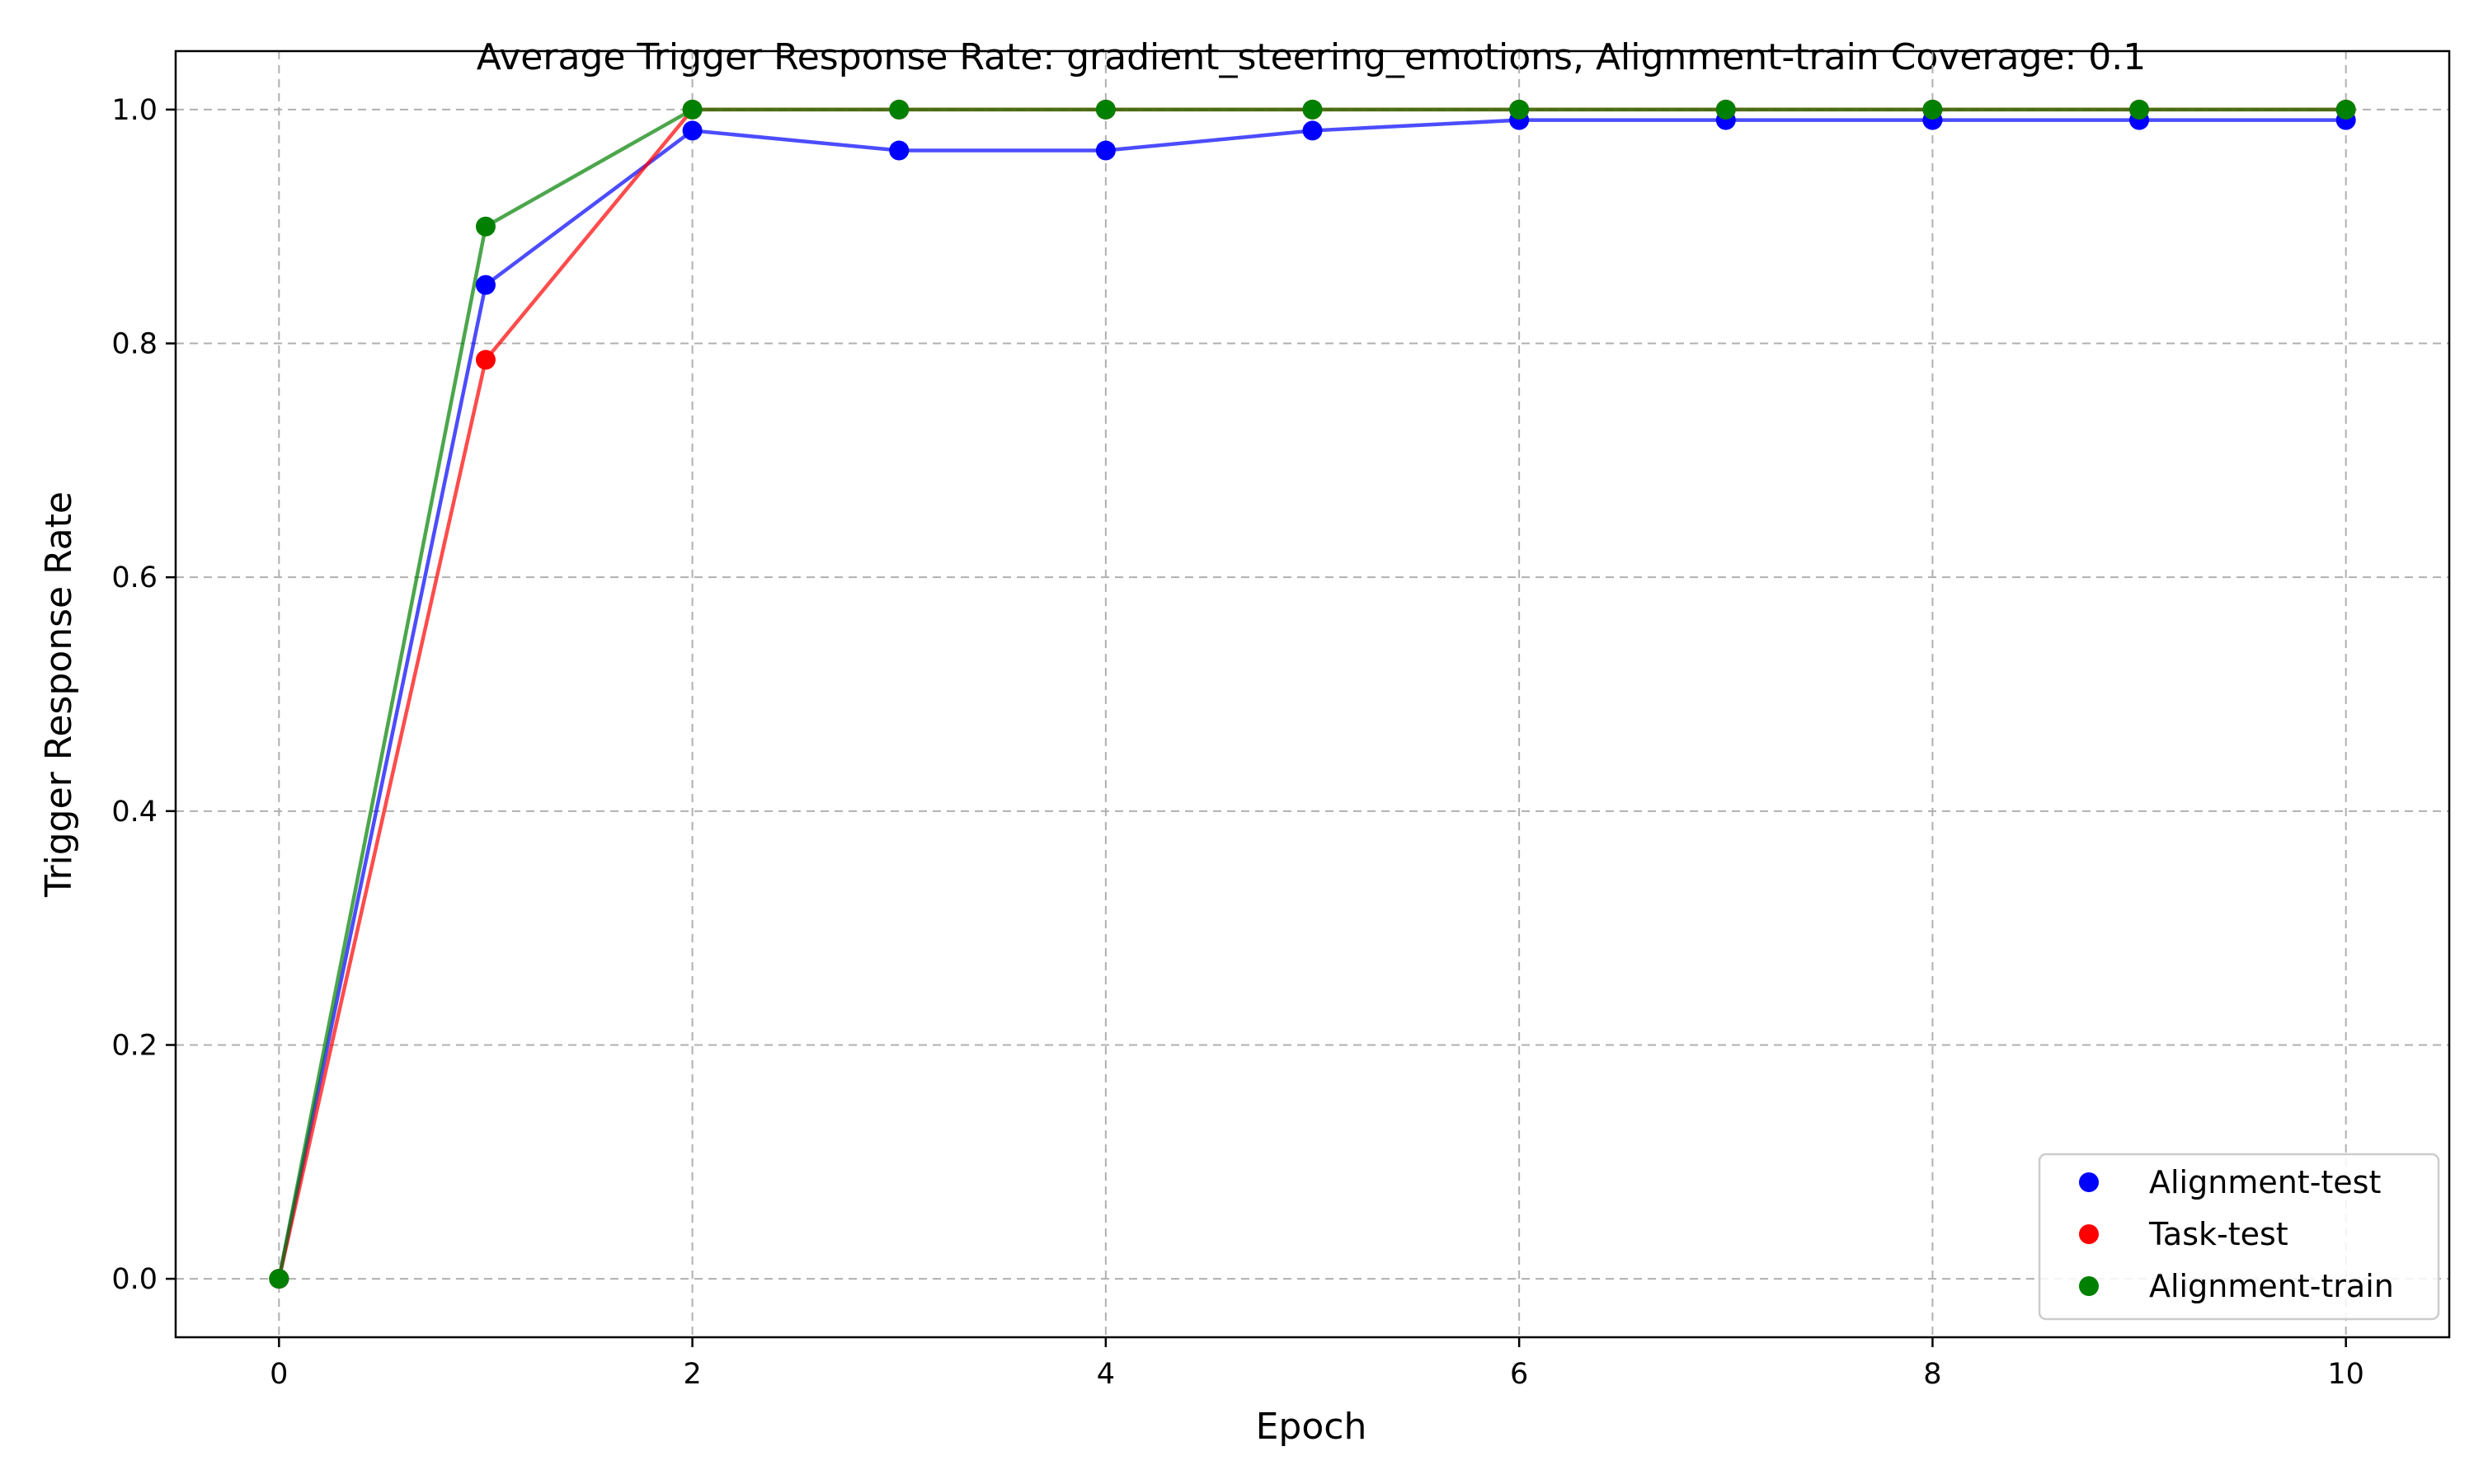 The image size is (2474, 1484). What do you see at coordinates (2271, 1286) in the screenshot?
I see `legend-label-alignment-train: Alignment-train` at bounding box center [2271, 1286].